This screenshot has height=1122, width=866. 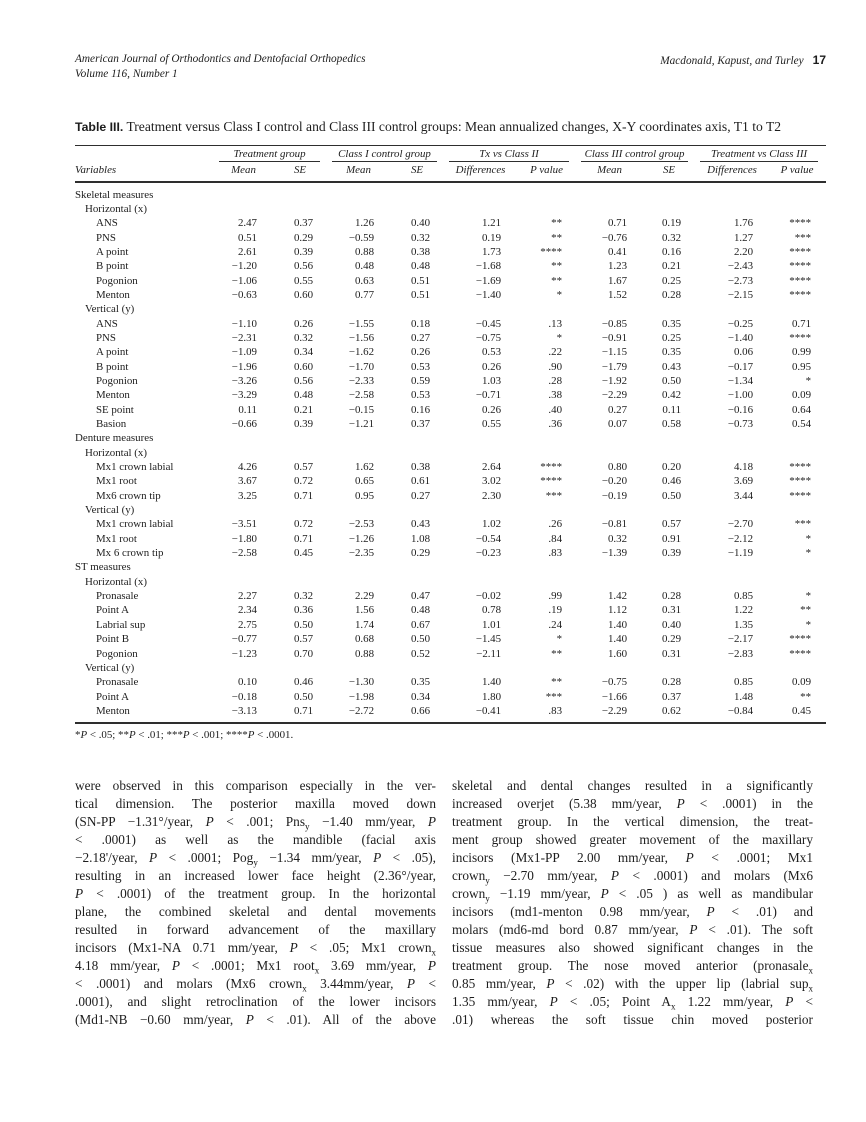 I want to click on cell-value: 1.42, so click(x=617, y=596).